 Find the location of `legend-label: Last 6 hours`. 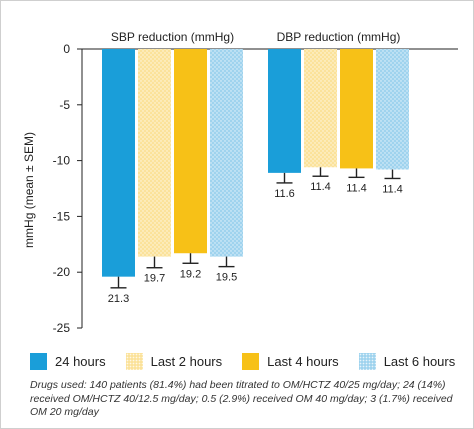

legend-label: Last 6 hours is located at coordinates (419, 361).